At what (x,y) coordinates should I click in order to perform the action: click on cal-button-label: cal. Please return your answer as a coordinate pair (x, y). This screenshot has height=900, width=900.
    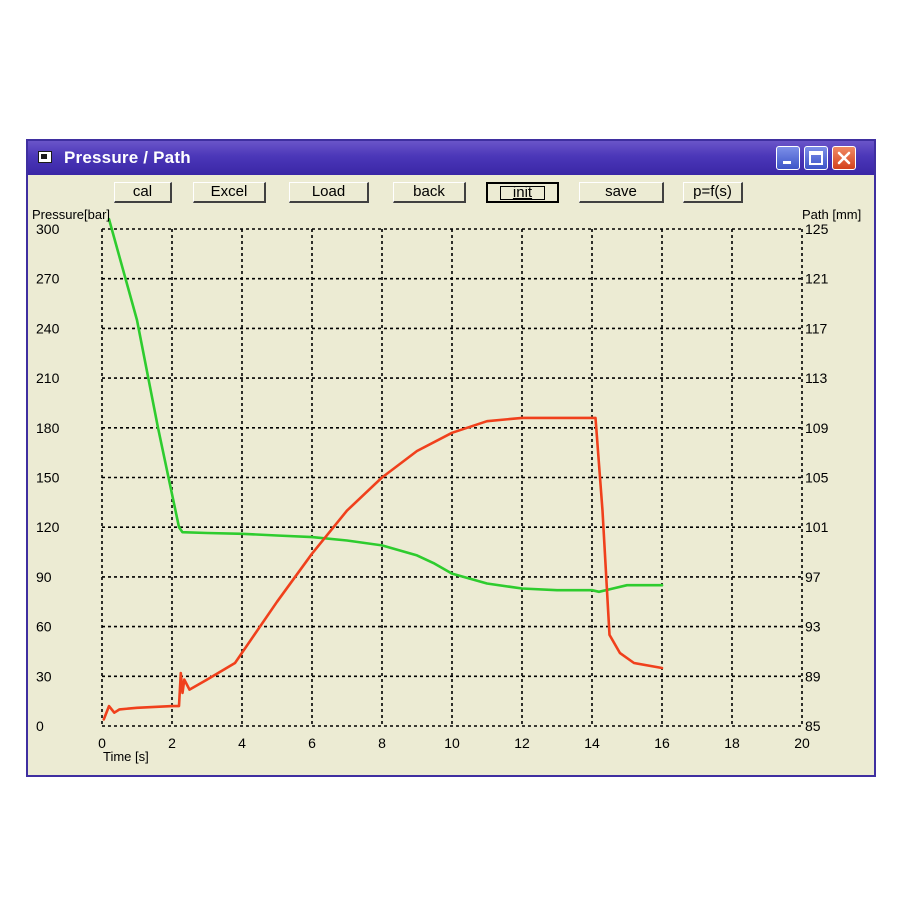
    Looking at the image, I should click on (142, 191).